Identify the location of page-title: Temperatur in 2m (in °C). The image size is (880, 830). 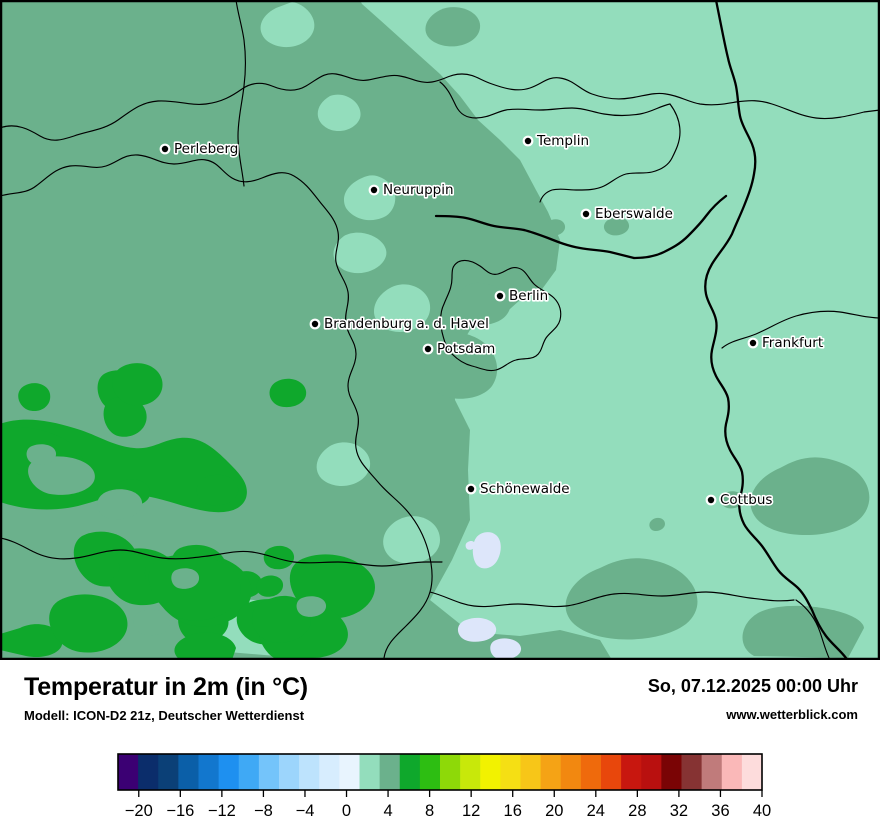
(166, 687).